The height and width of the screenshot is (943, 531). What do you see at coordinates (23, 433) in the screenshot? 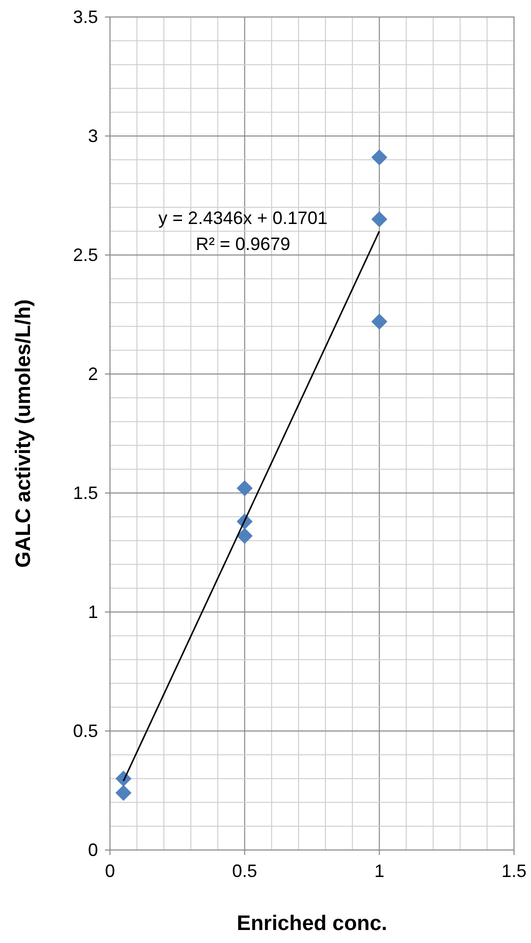
I see `y-axis-title: GALC activity (umoles/L/h)` at bounding box center [23, 433].